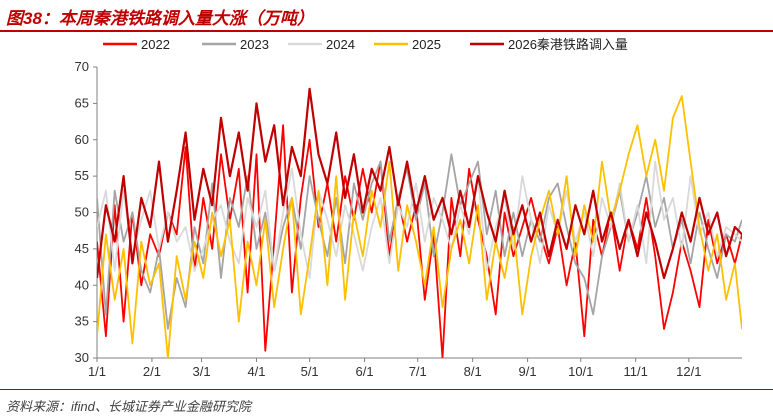 The width and height of the screenshot is (773, 418). Describe the element at coordinates (340, 44) in the screenshot. I see `legend-label-2024: 2024` at that location.